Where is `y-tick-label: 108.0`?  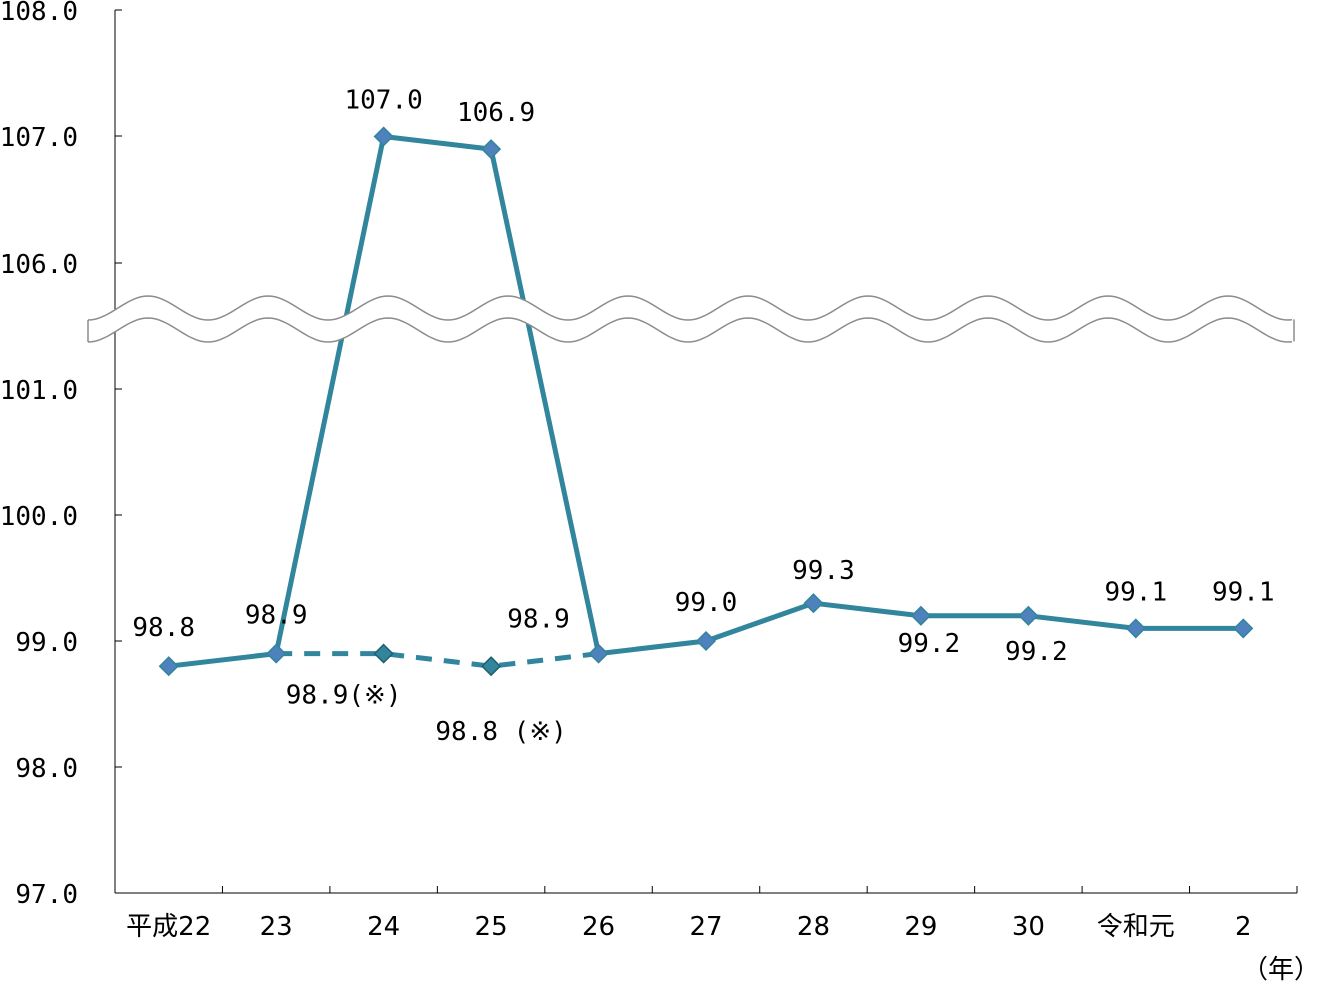
y-tick-label: 108.0 is located at coordinates (39, 13).